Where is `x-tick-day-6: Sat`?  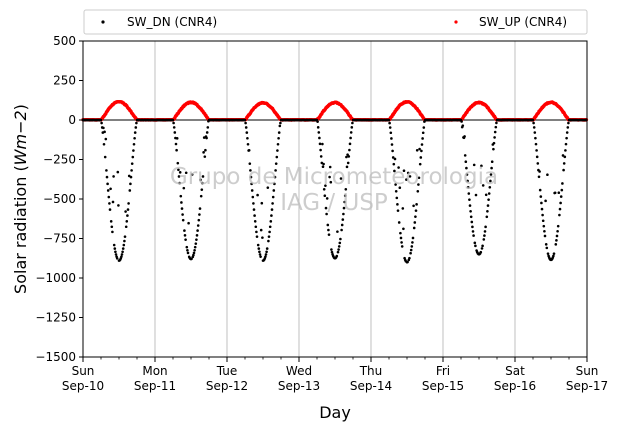
x-tick-day-6: Sat is located at coordinates (515, 371).